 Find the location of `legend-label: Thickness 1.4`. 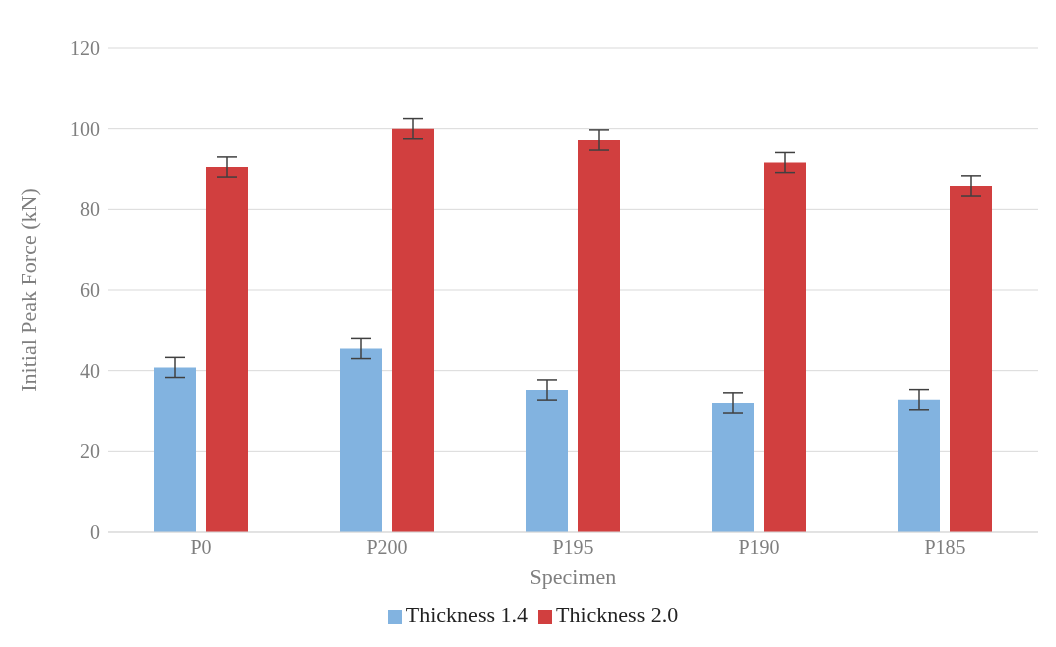

legend-label: Thickness 1.4 is located at coordinates (466, 614).